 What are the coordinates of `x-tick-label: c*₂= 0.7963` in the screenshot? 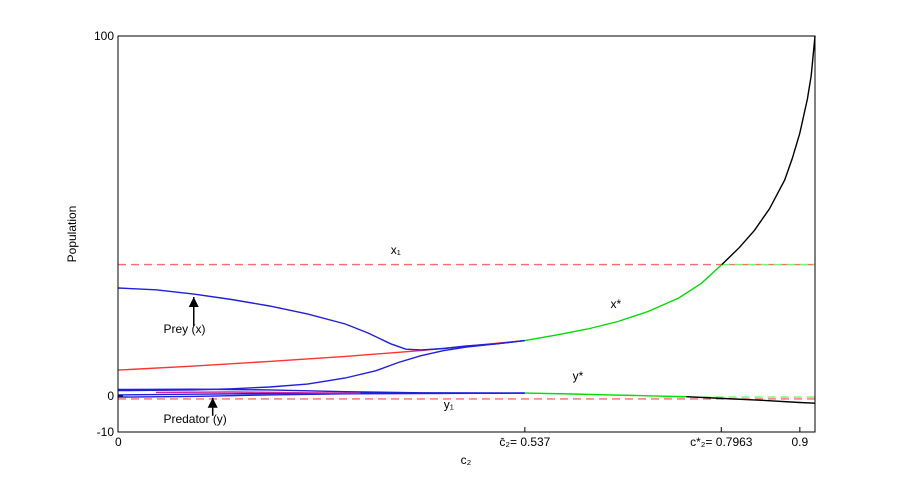 It's located at (721, 442).